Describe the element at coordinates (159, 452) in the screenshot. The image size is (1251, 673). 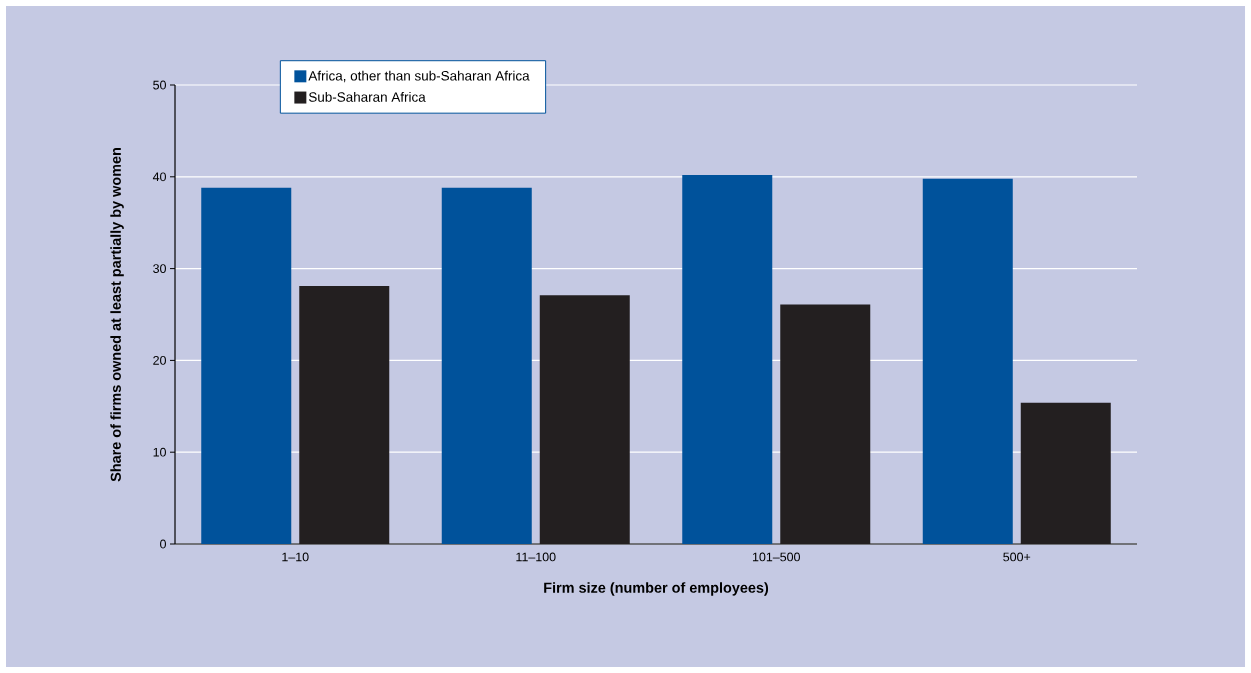
I see `y-tick-label: 10` at that location.